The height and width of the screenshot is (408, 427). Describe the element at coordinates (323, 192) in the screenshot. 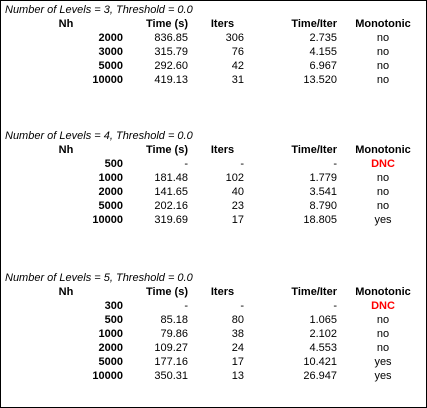

I see `cell-time-iter: 3.541` at that location.